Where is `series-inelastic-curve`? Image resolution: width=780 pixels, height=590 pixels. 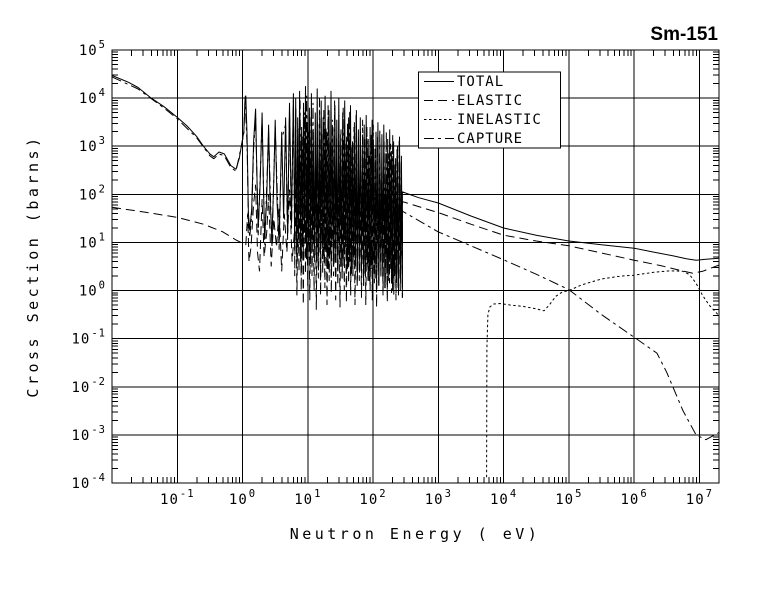
series-inelastic-curve is located at coordinates (603, 374).